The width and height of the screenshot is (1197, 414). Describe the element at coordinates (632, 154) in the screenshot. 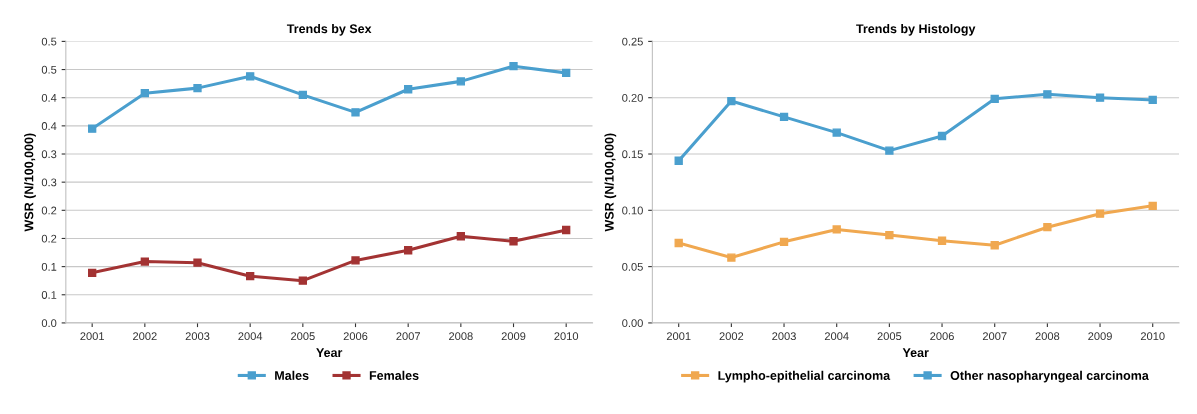

I see `y-tick-label: 0.15` at that location.